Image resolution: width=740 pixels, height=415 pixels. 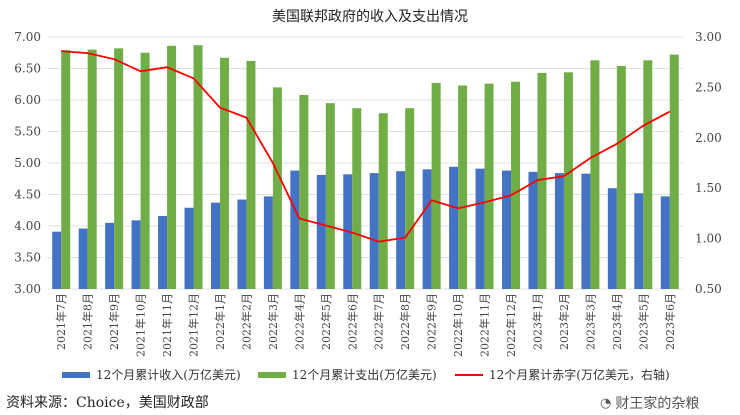 What do you see at coordinates (579, 375) in the screenshot?
I see `legend-label: 12个月累计赤字(万亿美元，右轴)` at bounding box center [579, 375].